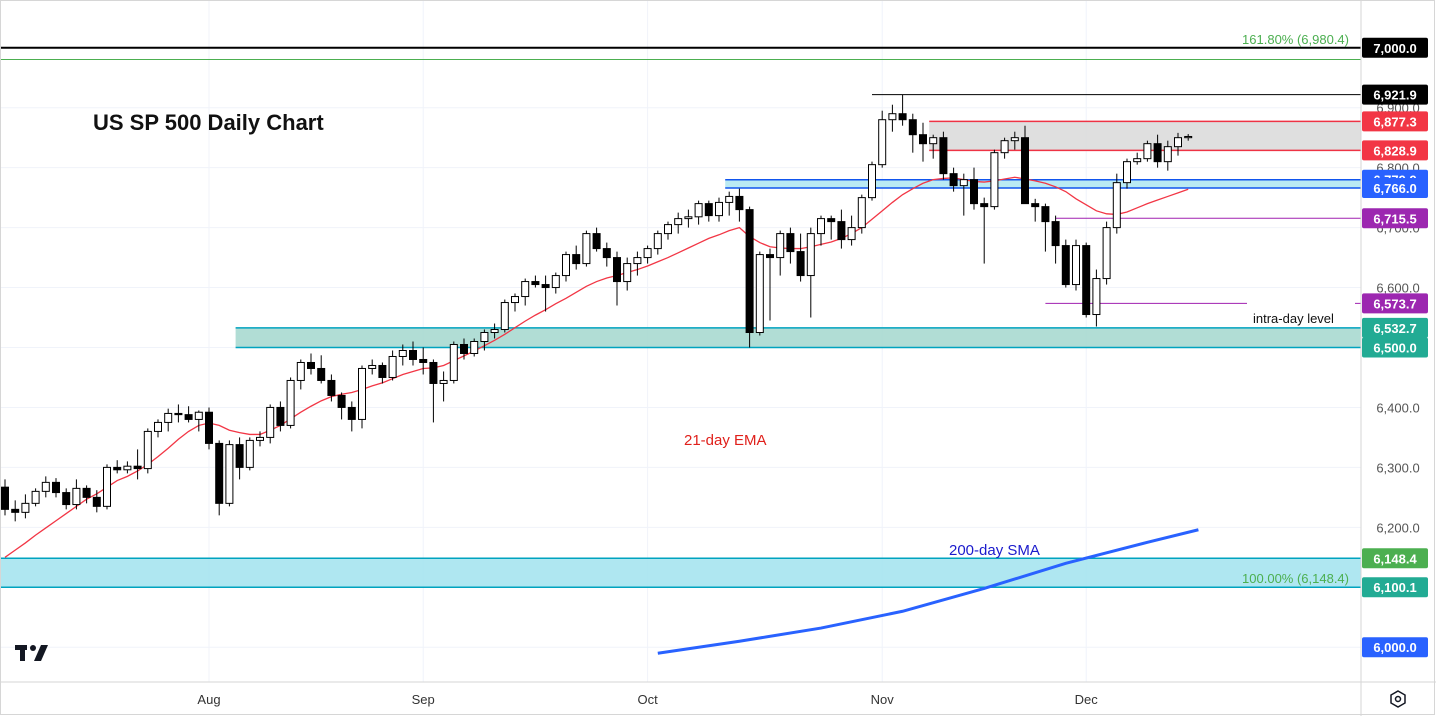  What do you see at coordinates (883, 699) in the screenshot?
I see `x-month-label-3: Nov` at bounding box center [883, 699].